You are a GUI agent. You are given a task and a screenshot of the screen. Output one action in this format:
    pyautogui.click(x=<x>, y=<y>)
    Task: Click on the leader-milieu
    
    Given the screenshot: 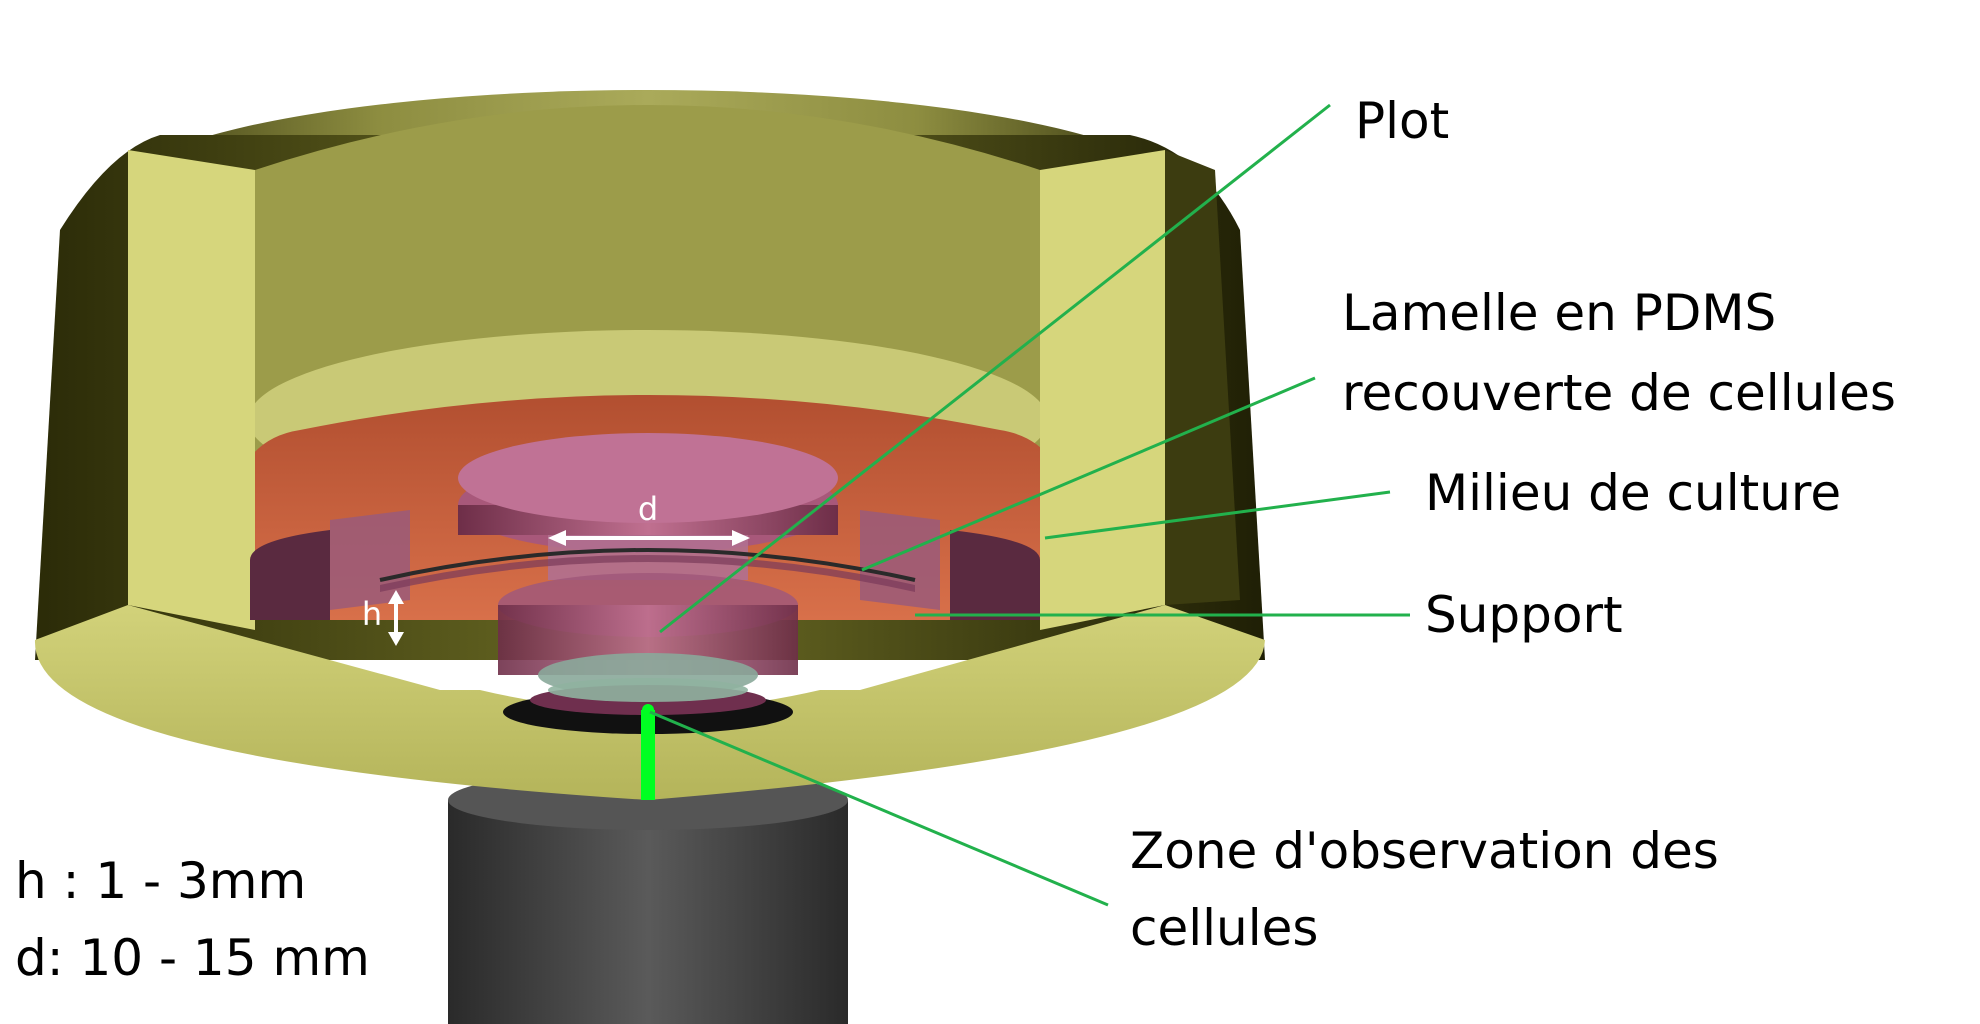 What is the action you would take?
    pyautogui.click(x=1217, y=515)
    